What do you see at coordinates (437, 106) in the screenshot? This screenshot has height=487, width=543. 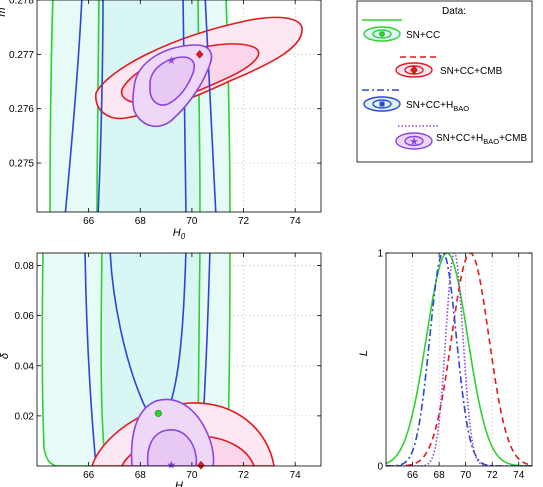 I see `legend-sn-cc-hbao-label: SN+CC+HBAO` at bounding box center [437, 106].